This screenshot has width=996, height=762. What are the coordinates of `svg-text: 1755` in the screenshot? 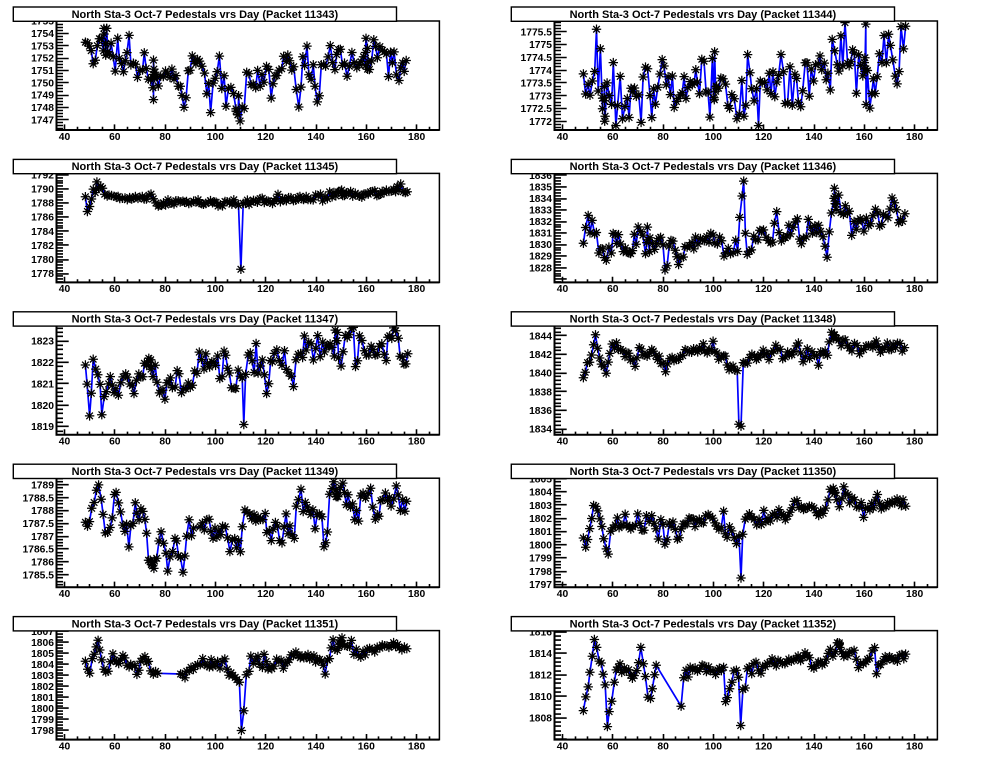 It's located at (42, 22).